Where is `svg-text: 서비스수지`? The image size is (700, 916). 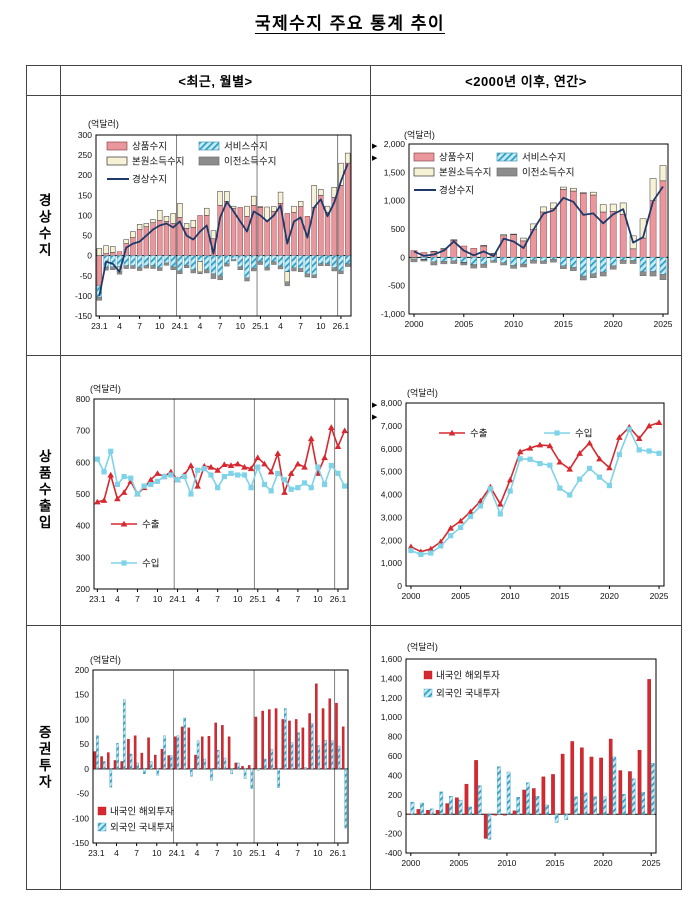
svg-text: 서비스수지 is located at coordinates (246, 147).